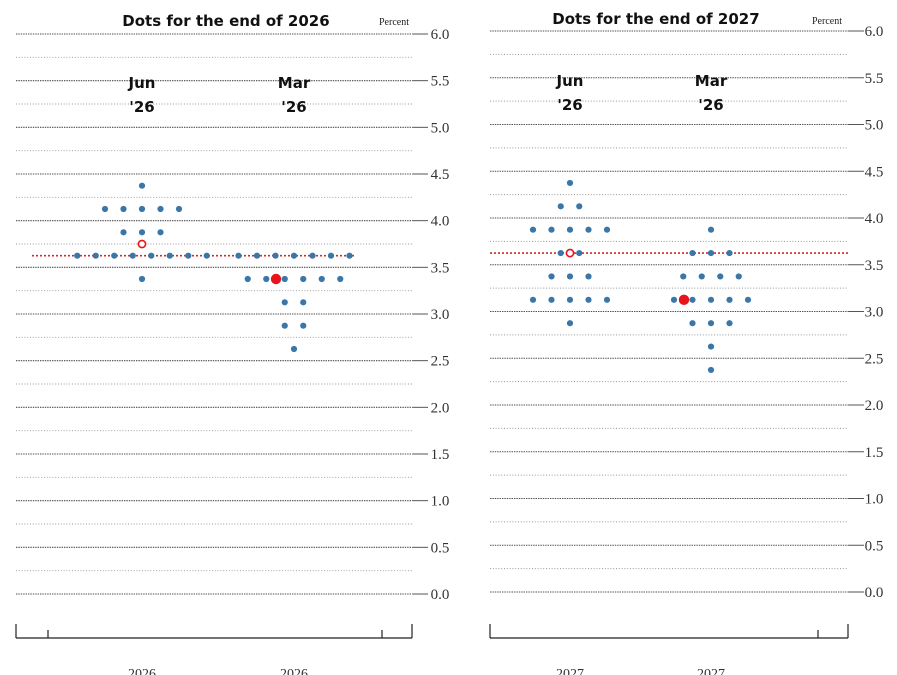  I want to click on unit-label: Percent, so click(827, 21).